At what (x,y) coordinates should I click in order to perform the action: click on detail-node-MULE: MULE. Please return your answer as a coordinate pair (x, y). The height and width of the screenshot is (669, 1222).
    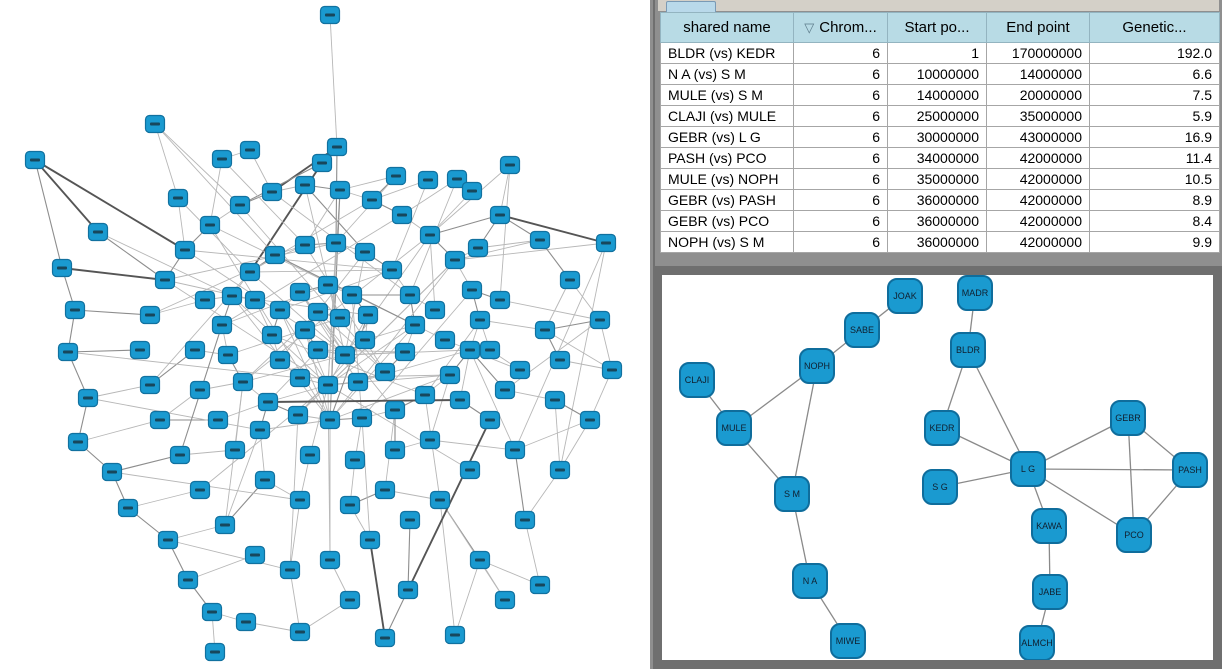
    Looking at the image, I should click on (734, 428).